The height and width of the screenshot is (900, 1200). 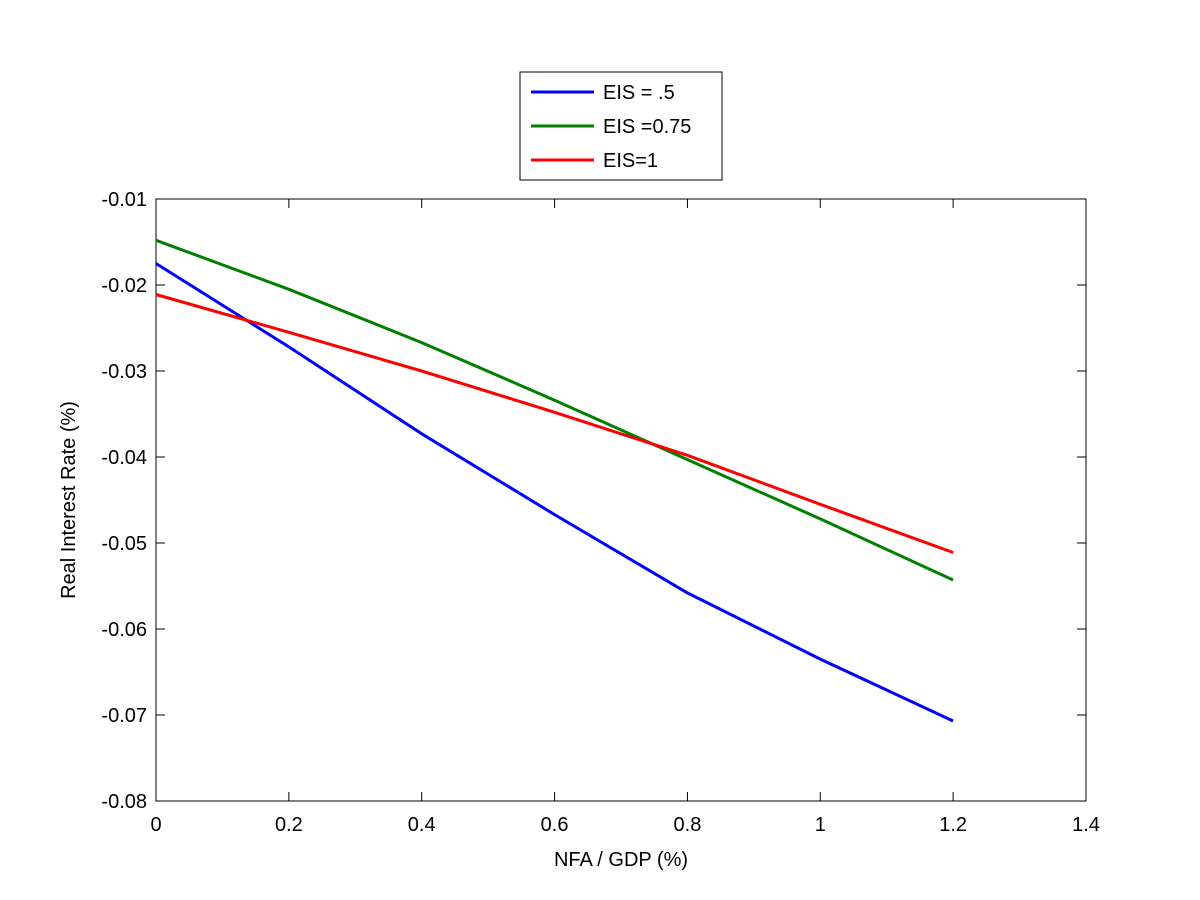 I want to click on y-tick-label: -0.03, so click(x=124, y=372).